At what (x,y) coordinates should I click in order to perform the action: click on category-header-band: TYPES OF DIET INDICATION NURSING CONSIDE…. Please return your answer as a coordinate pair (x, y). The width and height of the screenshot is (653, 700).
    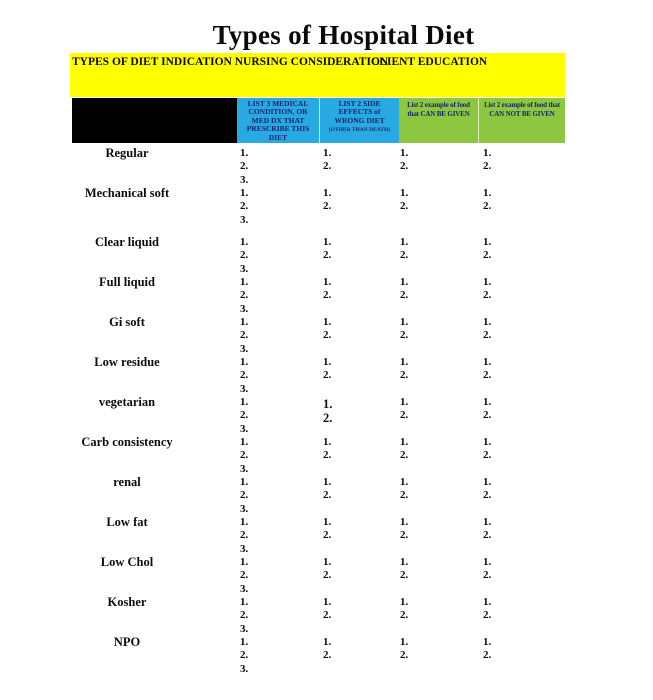
    Looking at the image, I should click on (317, 75).